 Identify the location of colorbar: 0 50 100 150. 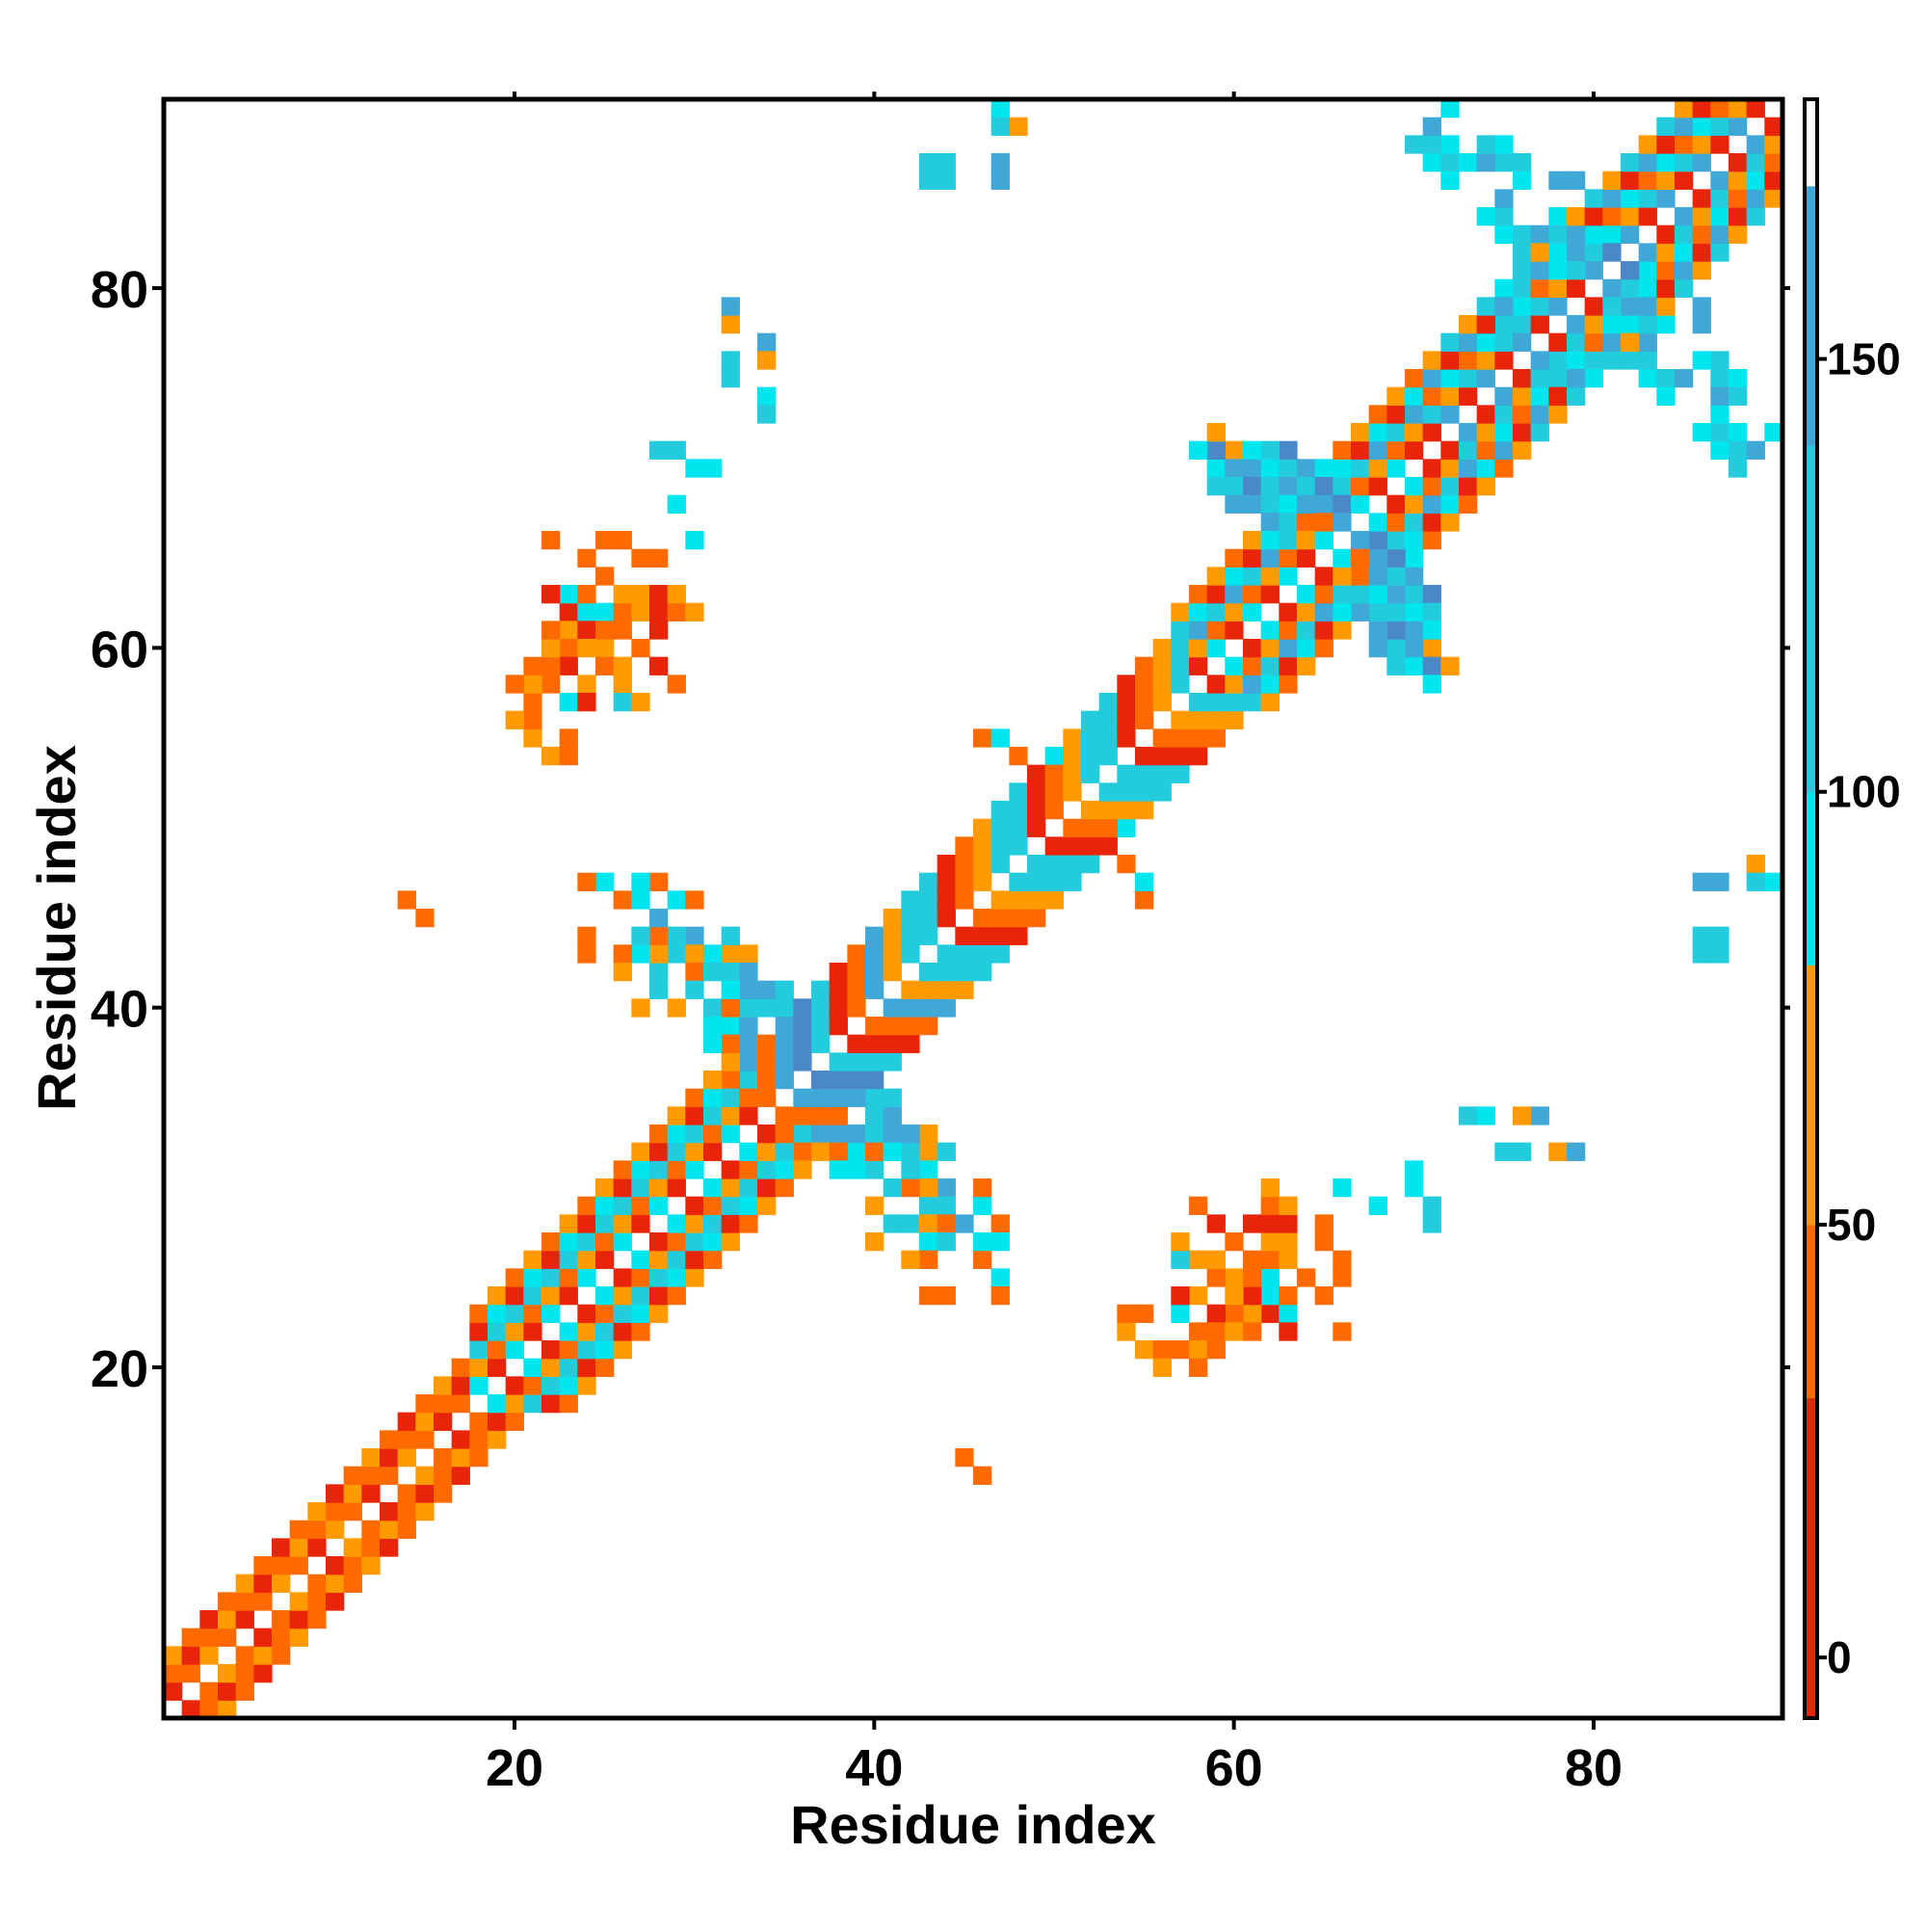
(1852, 908).